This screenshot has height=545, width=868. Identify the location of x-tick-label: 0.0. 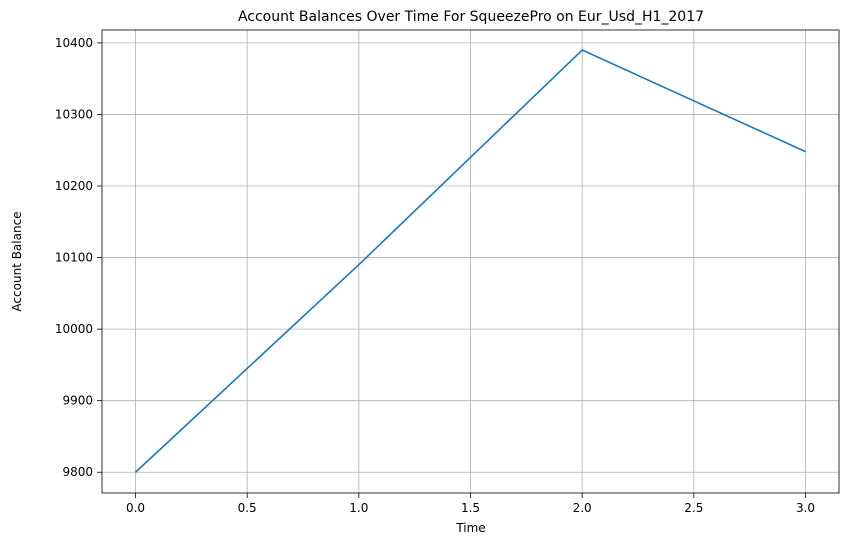
(135, 508).